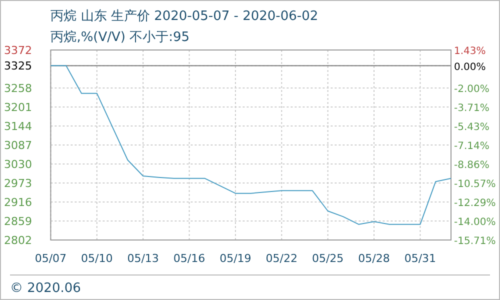 Image resolution: width=500 pixels, height=300 pixels. What do you see at coordinates (143, 258) in the screenshot?
I see `x-tick-label: 05/13` at bounding box center [143, 258].